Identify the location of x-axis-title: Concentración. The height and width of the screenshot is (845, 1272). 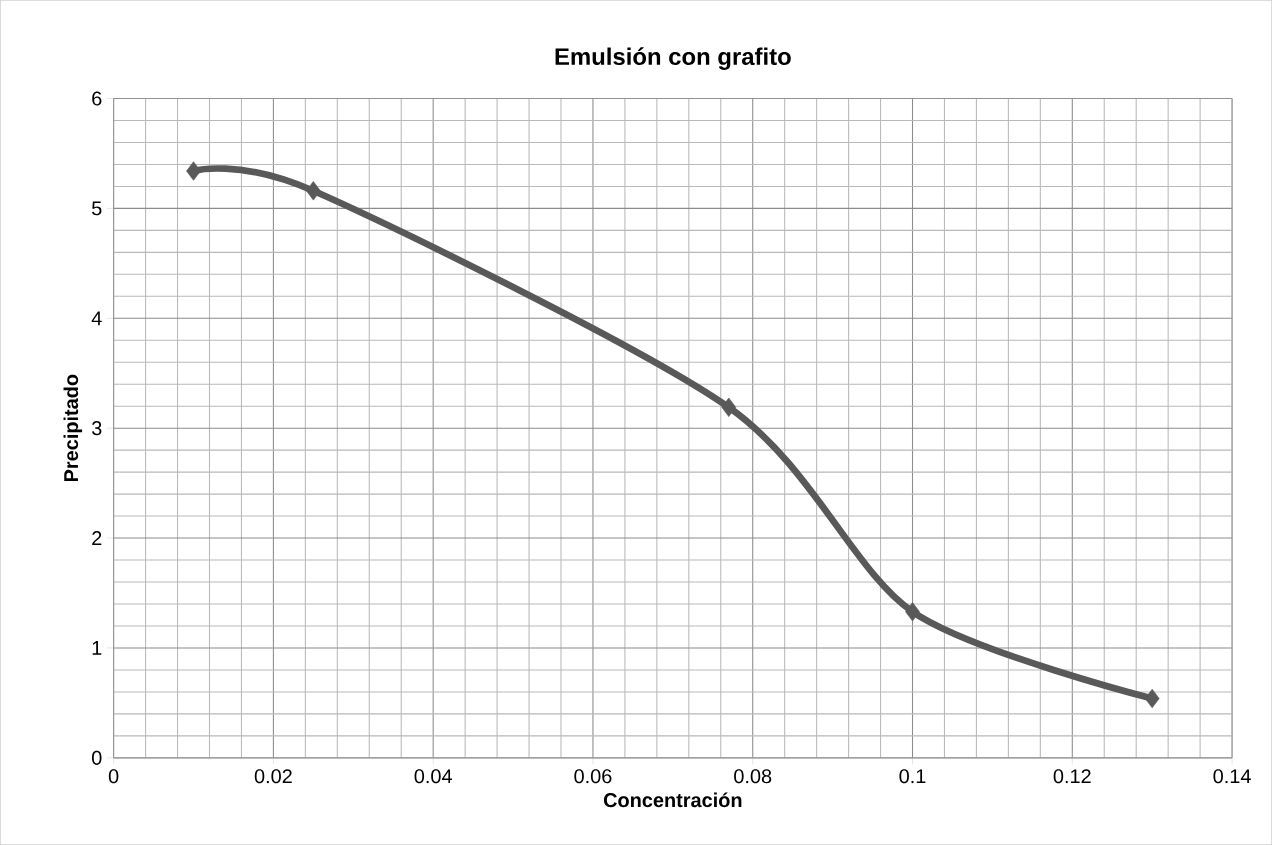
(672, 800).